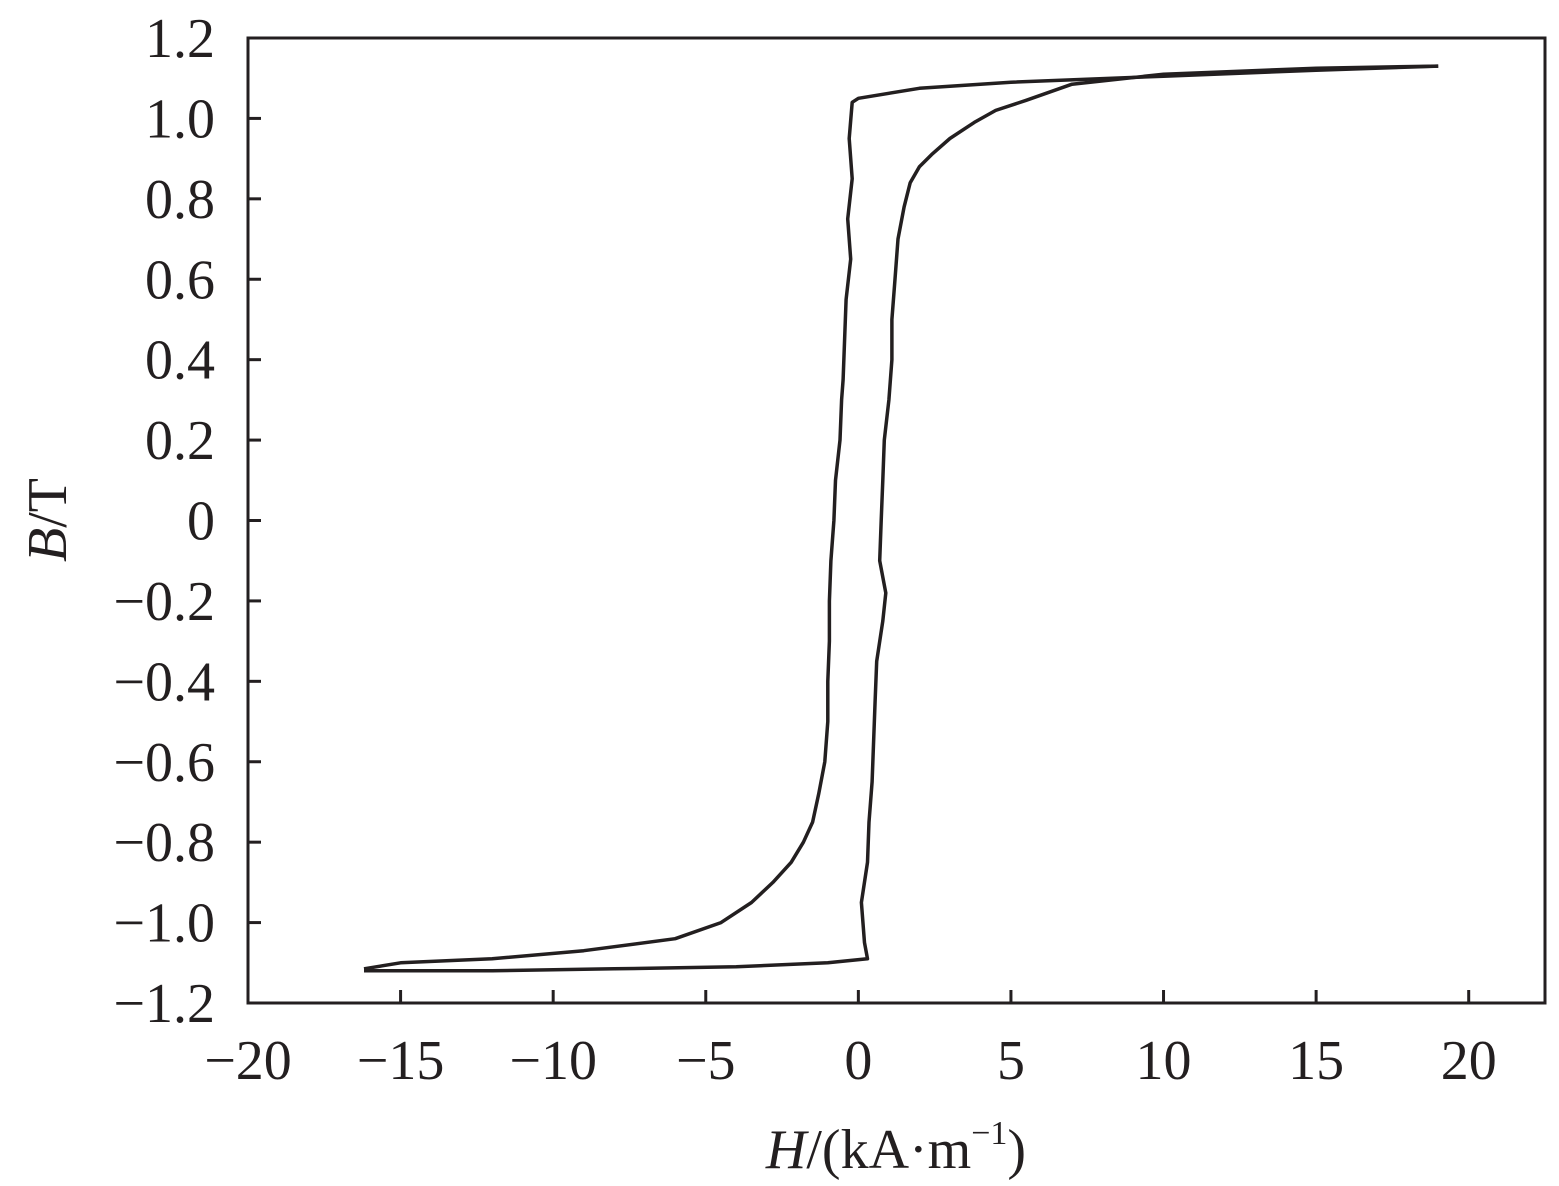  What do you see at coordinates (1316, 1061) in the screenshot?
I see `x-tick-label: 15` at bounding box center [1316, 1061].